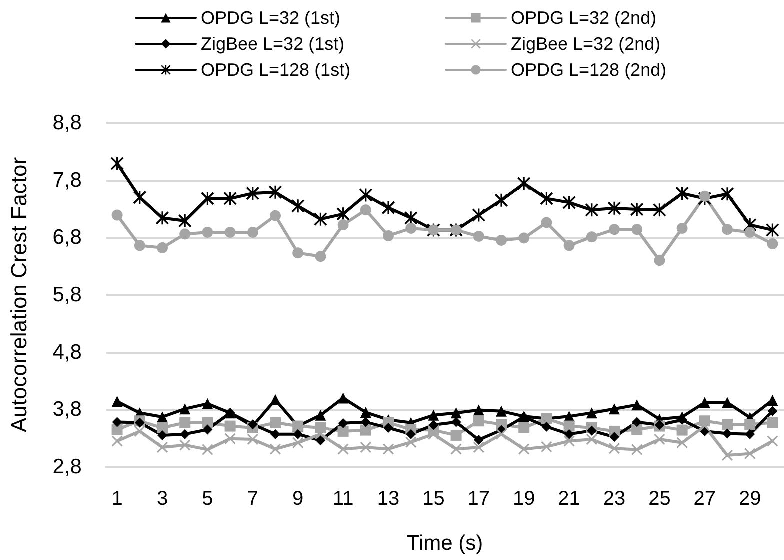 The width and height of the screenshot is (784, 560). I want to click on x-tick-label: 9, so click(298, 499).